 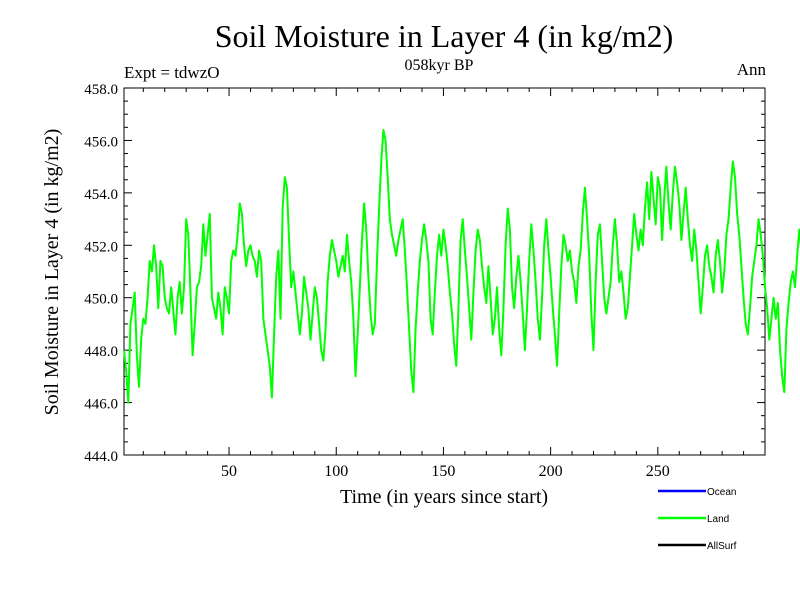 What do you see at coordinates (101, 352) in the screenshot?
I see `y-tick-label: 448.0` at bounding box center [101, 352].